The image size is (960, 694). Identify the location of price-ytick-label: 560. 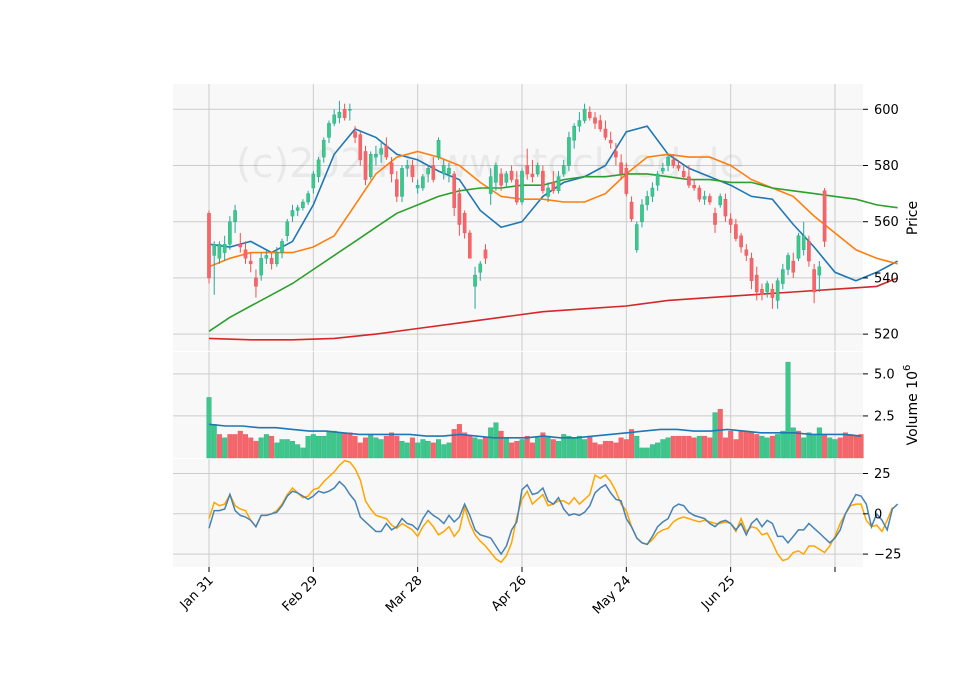
(886, 222).